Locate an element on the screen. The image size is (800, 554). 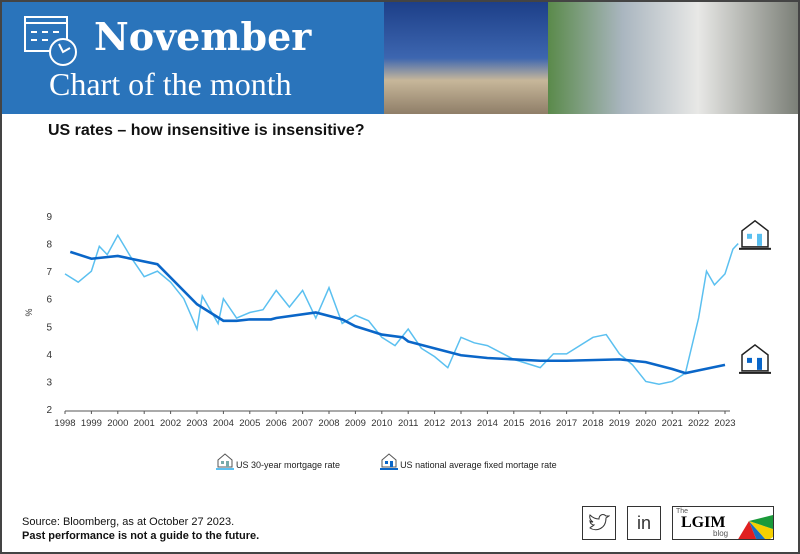
x-tick-label: 2012 is located at coordinates (434, 423).